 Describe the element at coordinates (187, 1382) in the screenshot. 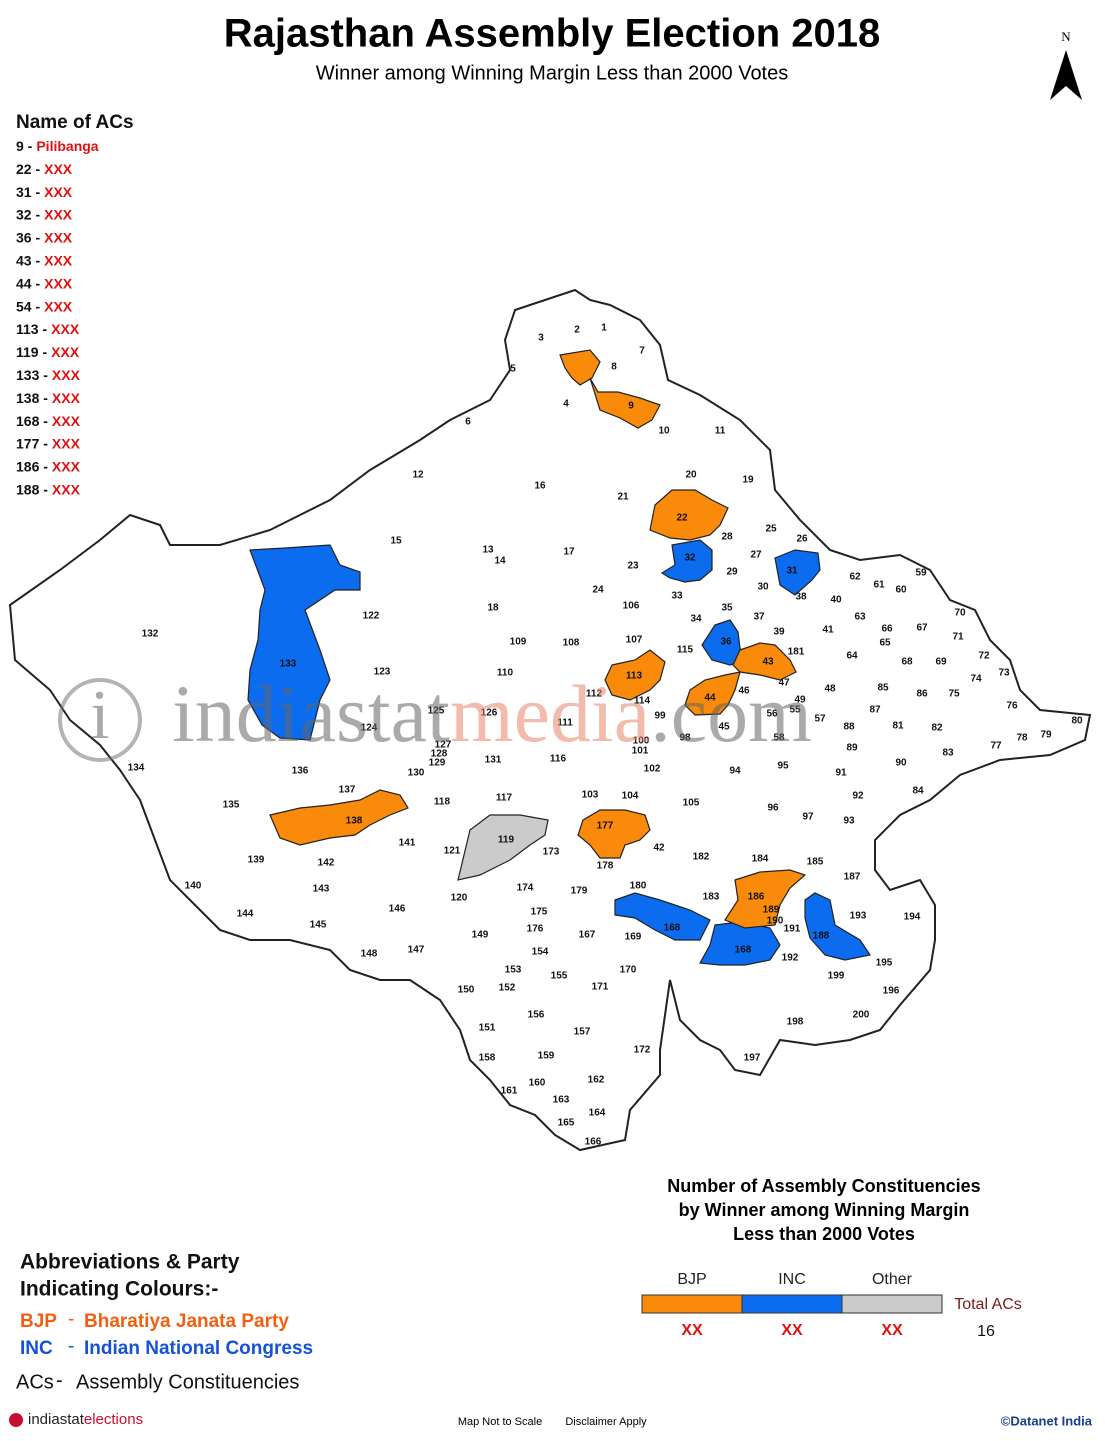

I see `abbr-full: Assembly Constituencies` at that location.